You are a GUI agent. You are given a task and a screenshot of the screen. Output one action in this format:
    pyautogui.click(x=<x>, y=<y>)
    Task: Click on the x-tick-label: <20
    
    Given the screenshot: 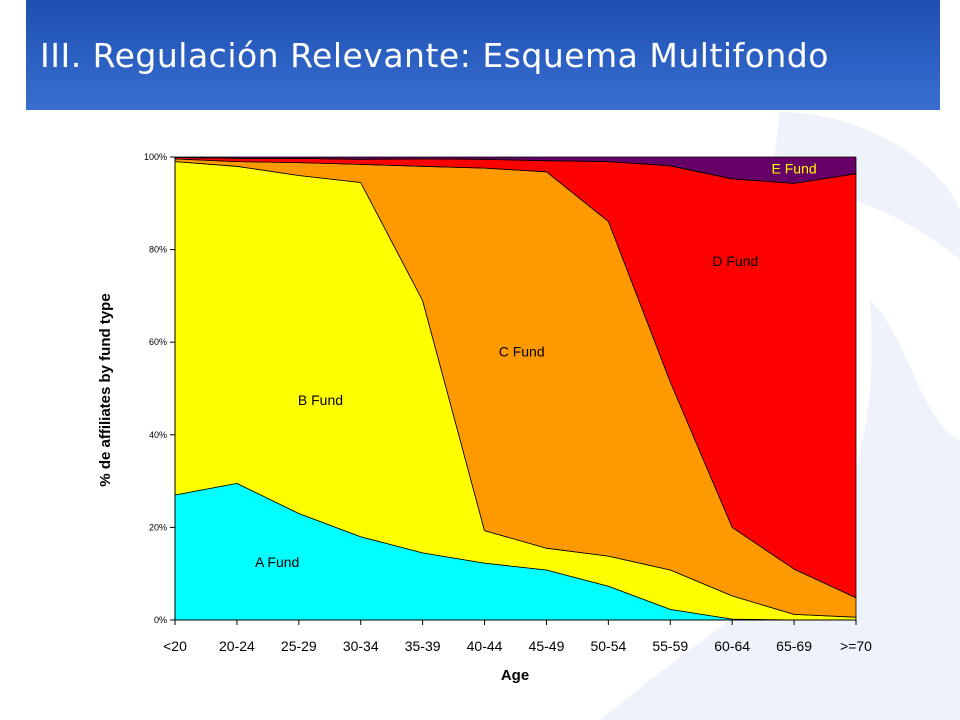 What is the action you would take?
    pyautogui.click(x=175, y=646)
    